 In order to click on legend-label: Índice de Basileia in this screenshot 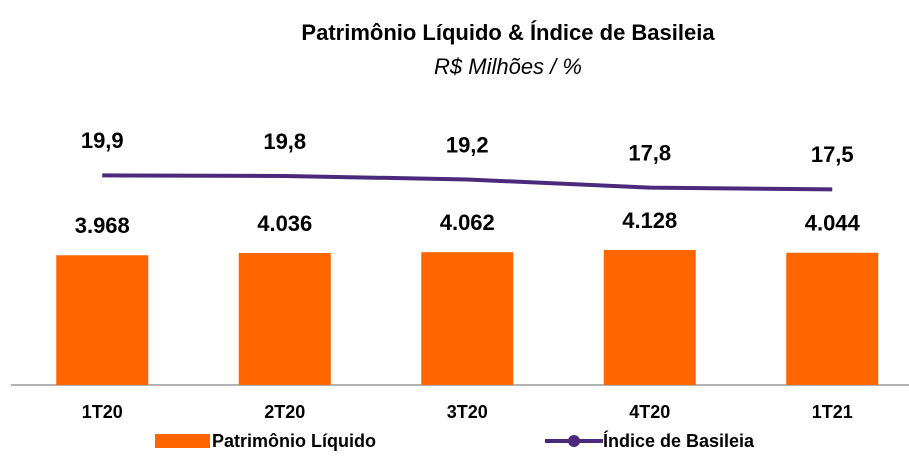, I will do `click(679, 440)`.